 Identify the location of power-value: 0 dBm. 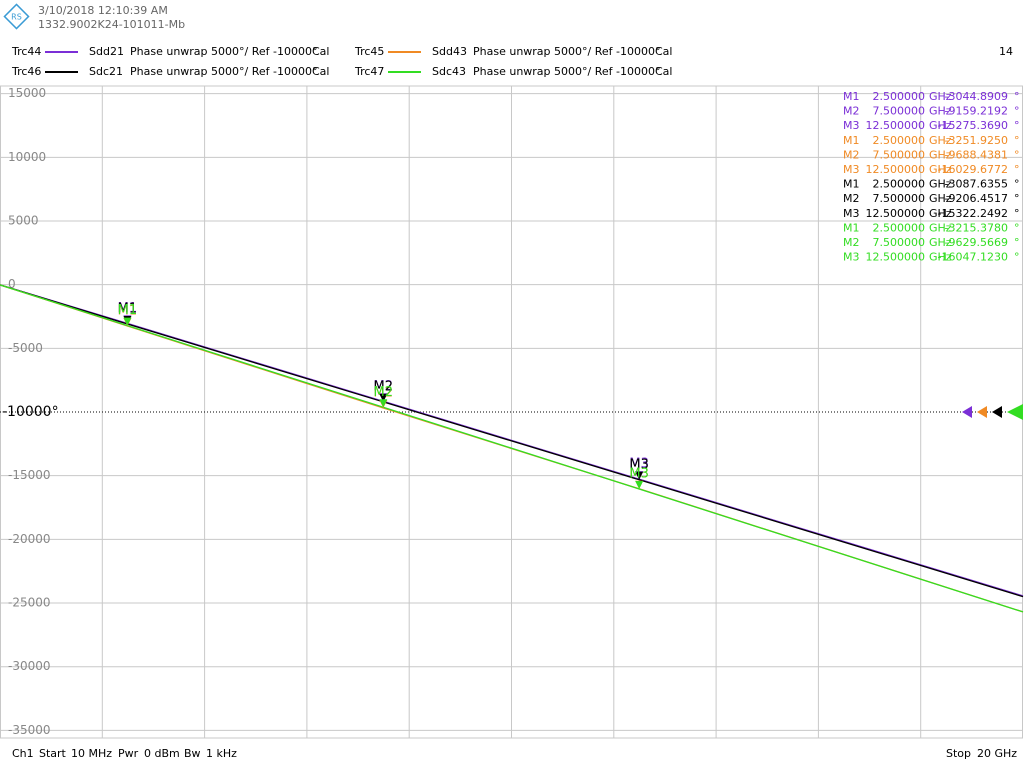
(162, 753).